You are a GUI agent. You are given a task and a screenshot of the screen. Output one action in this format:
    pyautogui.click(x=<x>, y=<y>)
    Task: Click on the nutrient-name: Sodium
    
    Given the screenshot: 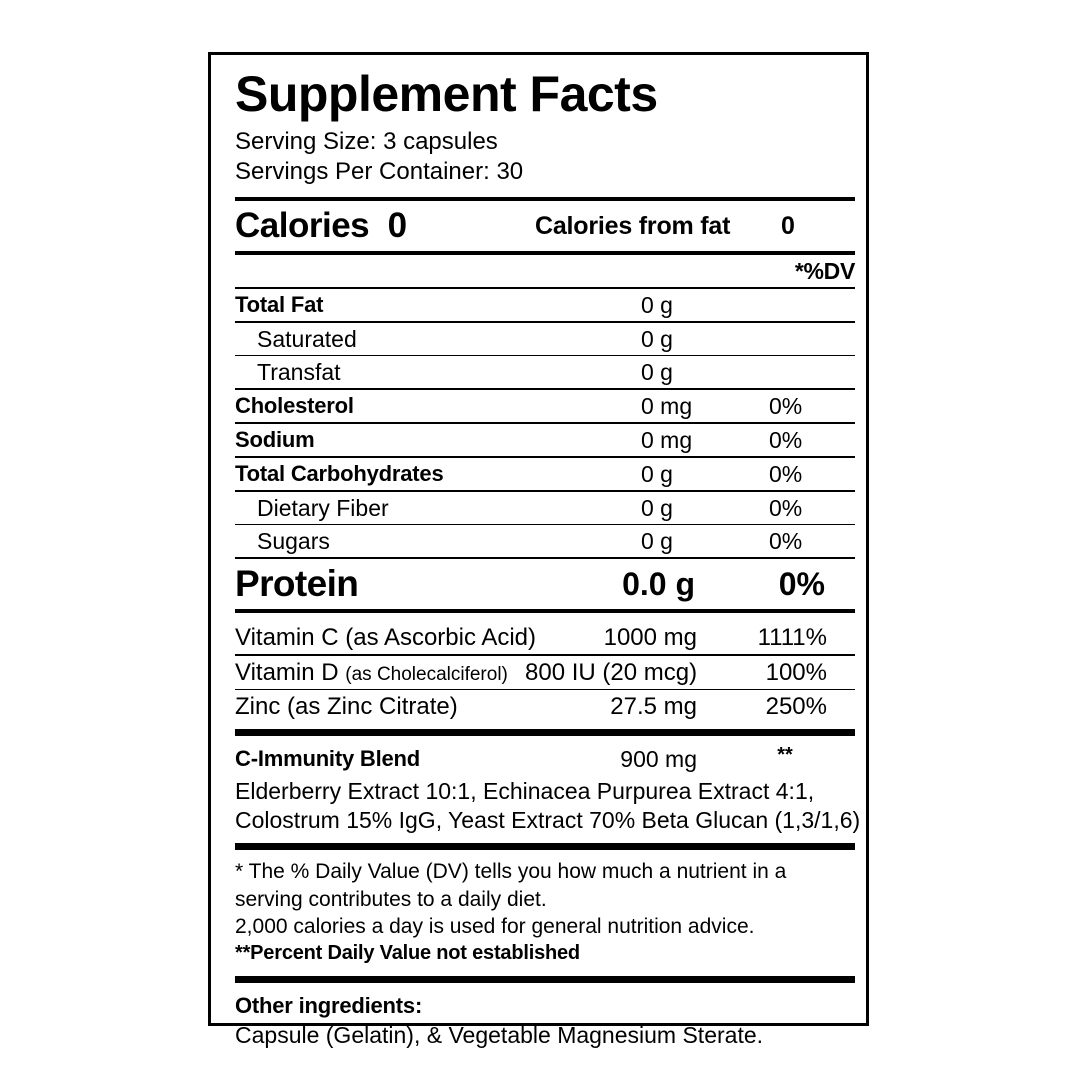 What is the action you would take?
    pyautogui.click(x=275, y=440)
    